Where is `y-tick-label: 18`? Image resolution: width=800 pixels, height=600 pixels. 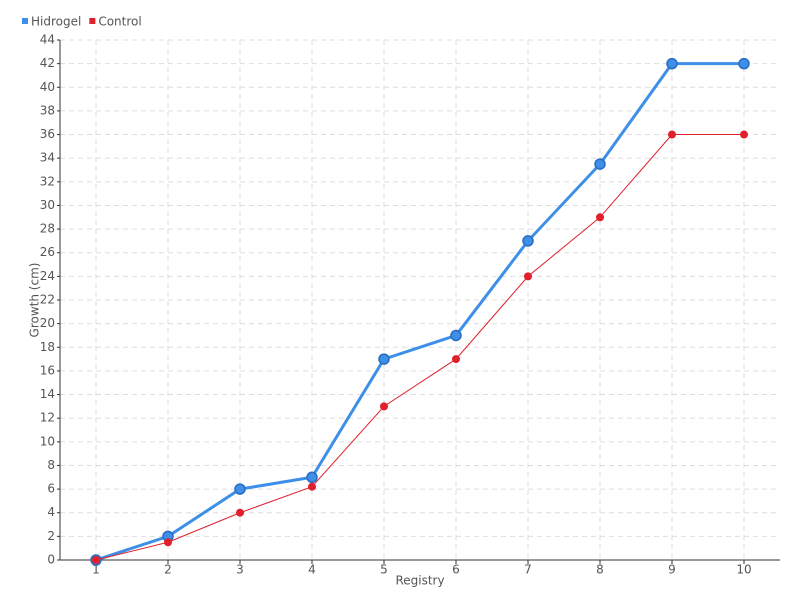
y-tick-label: 18 is located at coordinates (47, 347).